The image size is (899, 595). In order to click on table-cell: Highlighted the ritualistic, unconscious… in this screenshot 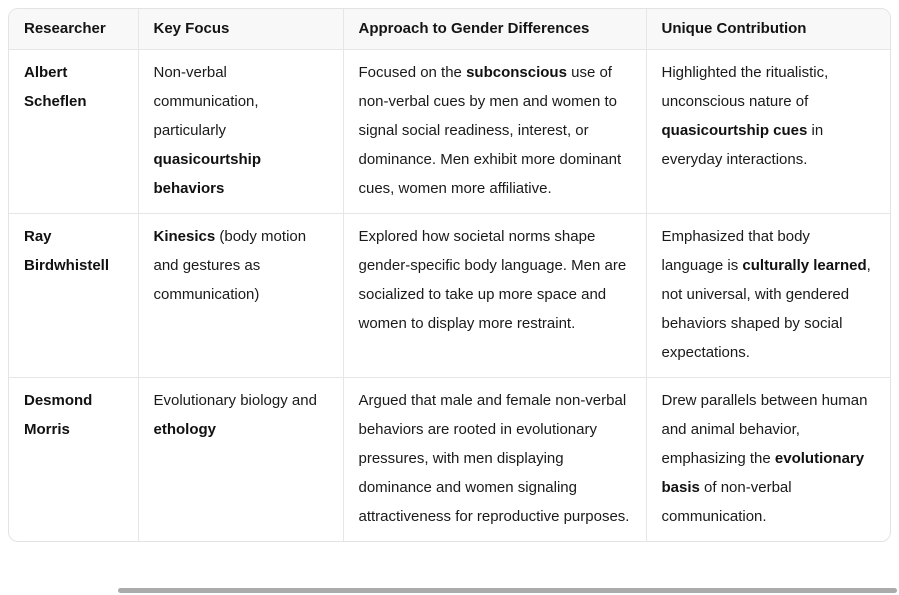, I will do `click(767, 131)`.